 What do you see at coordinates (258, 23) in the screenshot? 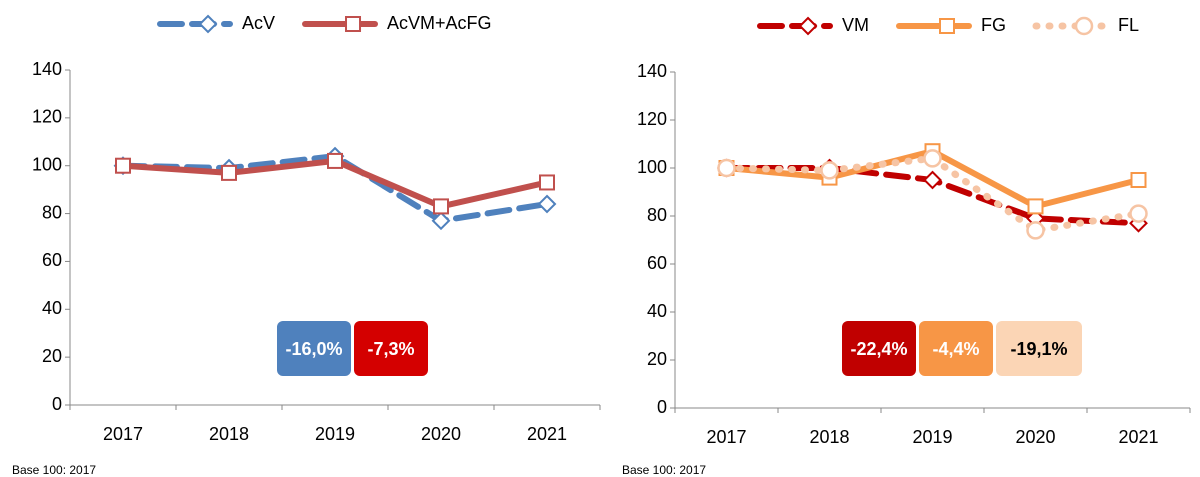
I see `legend-label: AcV` at bounding box center [258, 23].